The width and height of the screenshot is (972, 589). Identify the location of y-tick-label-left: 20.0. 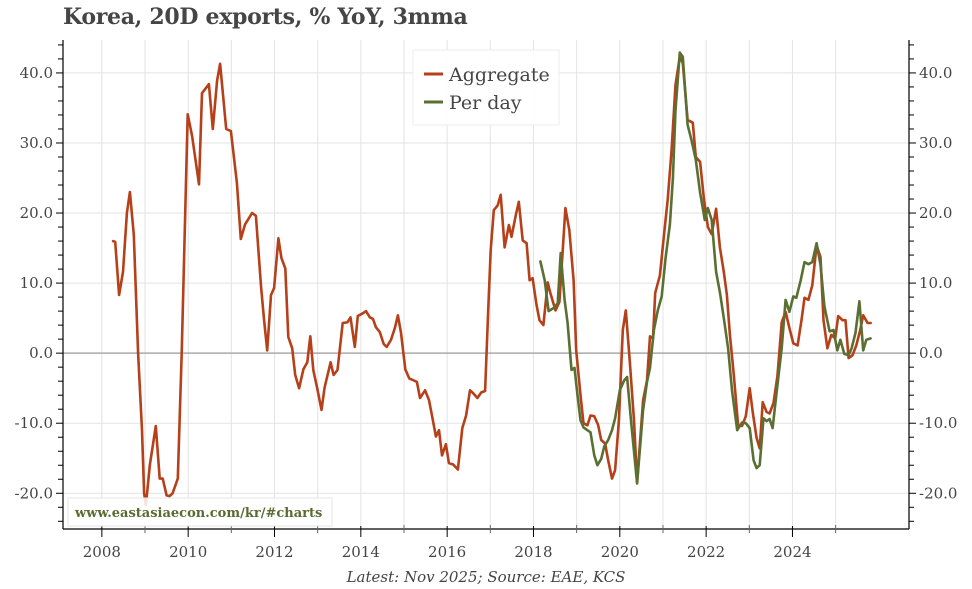
(36, 213).